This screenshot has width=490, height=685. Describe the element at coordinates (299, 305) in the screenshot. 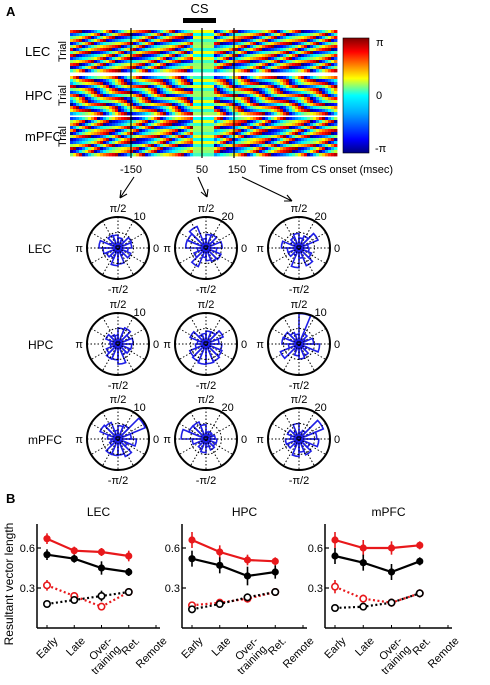

I see `polar-label-top: π/2` at that location.